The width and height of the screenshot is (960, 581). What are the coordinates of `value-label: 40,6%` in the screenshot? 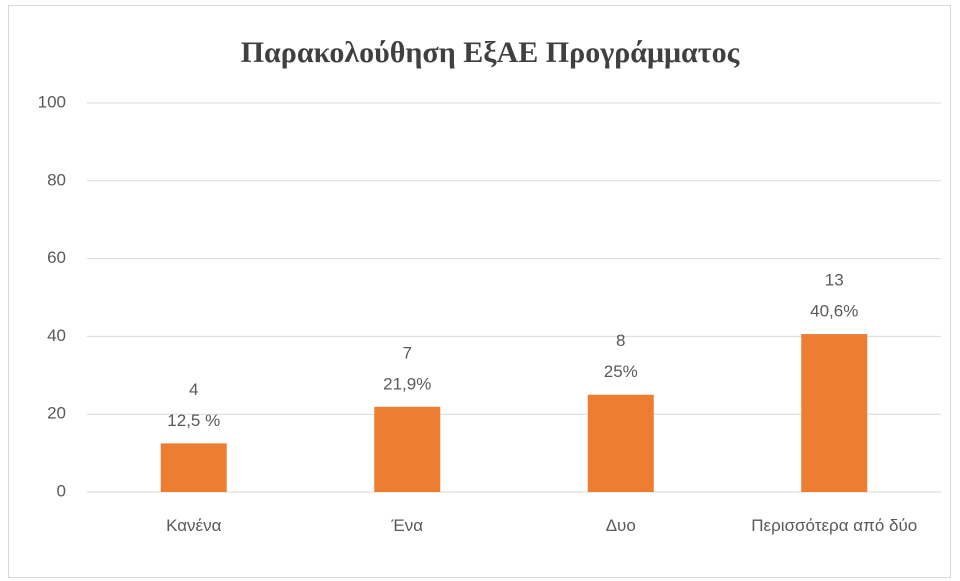 It's located at (834, 311).